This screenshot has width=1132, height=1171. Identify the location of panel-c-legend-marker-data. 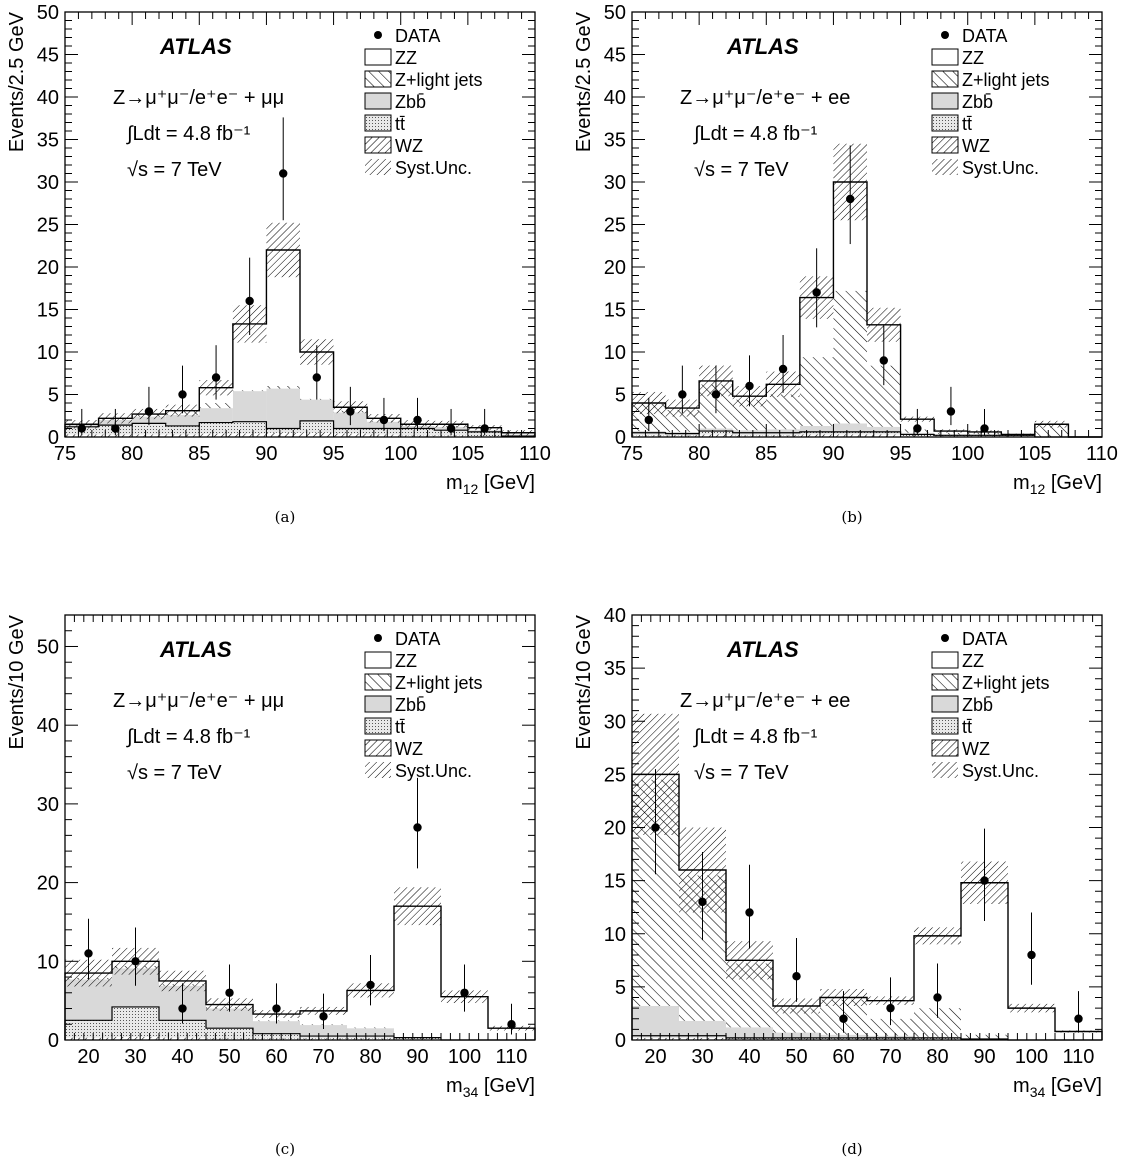
(378, 638).